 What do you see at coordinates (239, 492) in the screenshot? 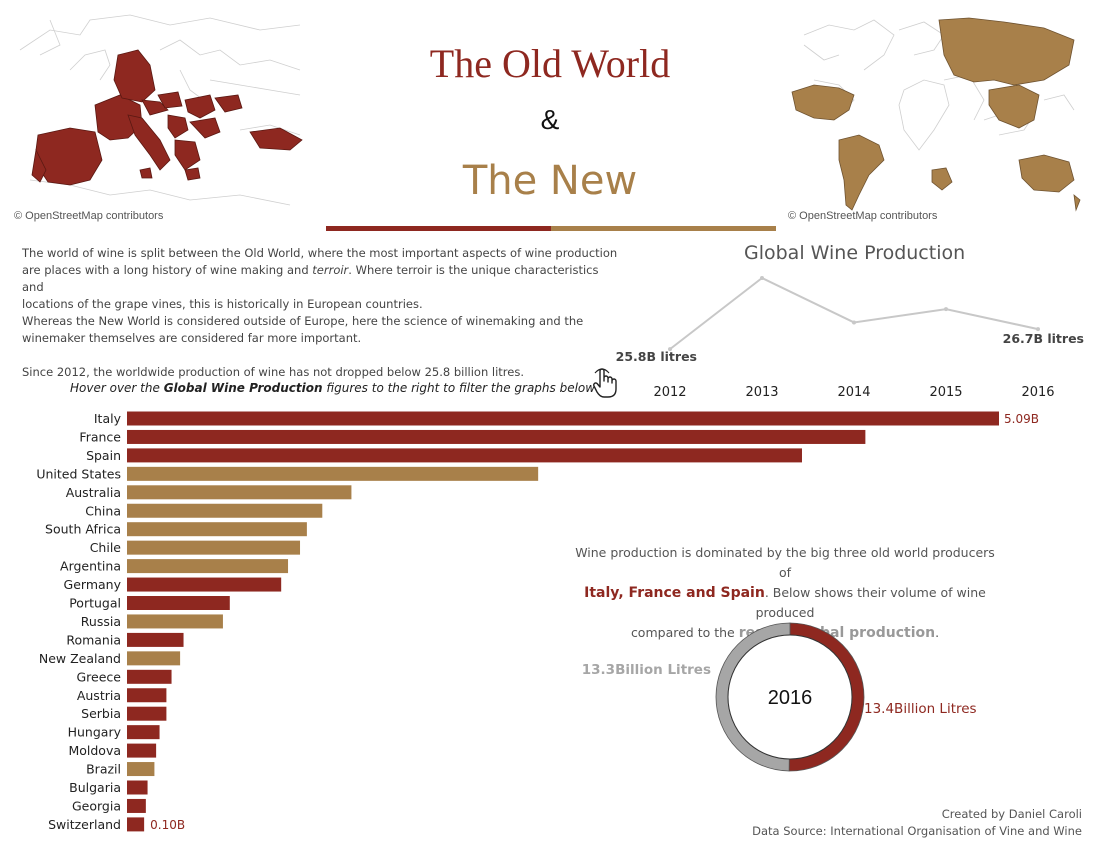
I see `bar-australia` at bounding box center [239, 492].